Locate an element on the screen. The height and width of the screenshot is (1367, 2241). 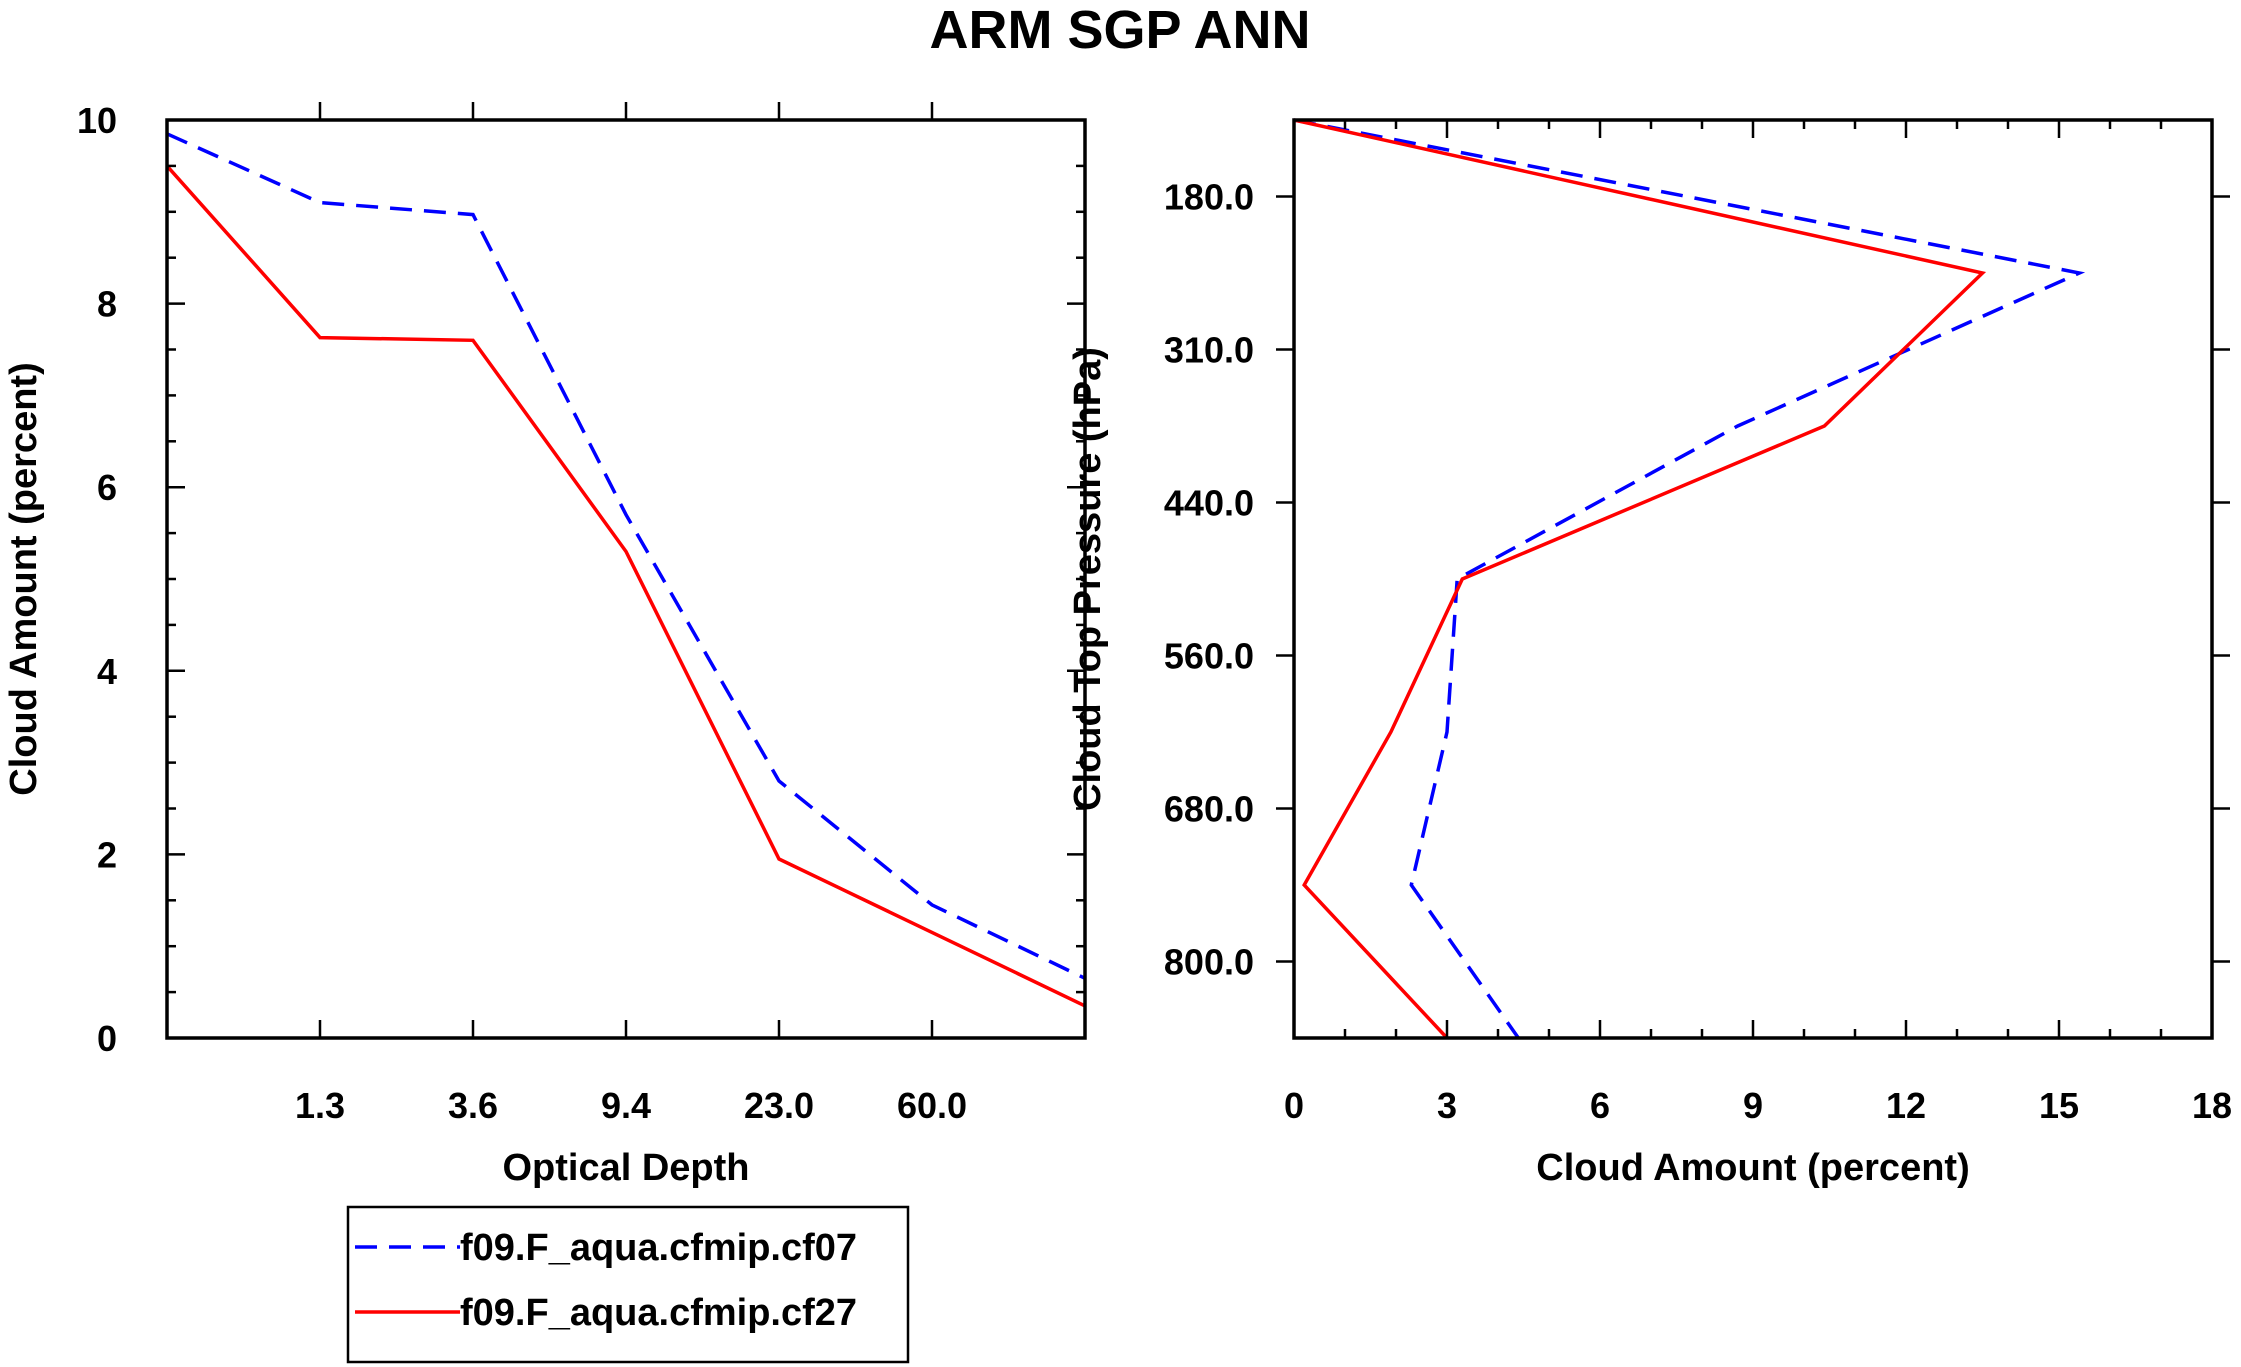
left-y-tick-label: 0 is located at coordinates (107, 1038).